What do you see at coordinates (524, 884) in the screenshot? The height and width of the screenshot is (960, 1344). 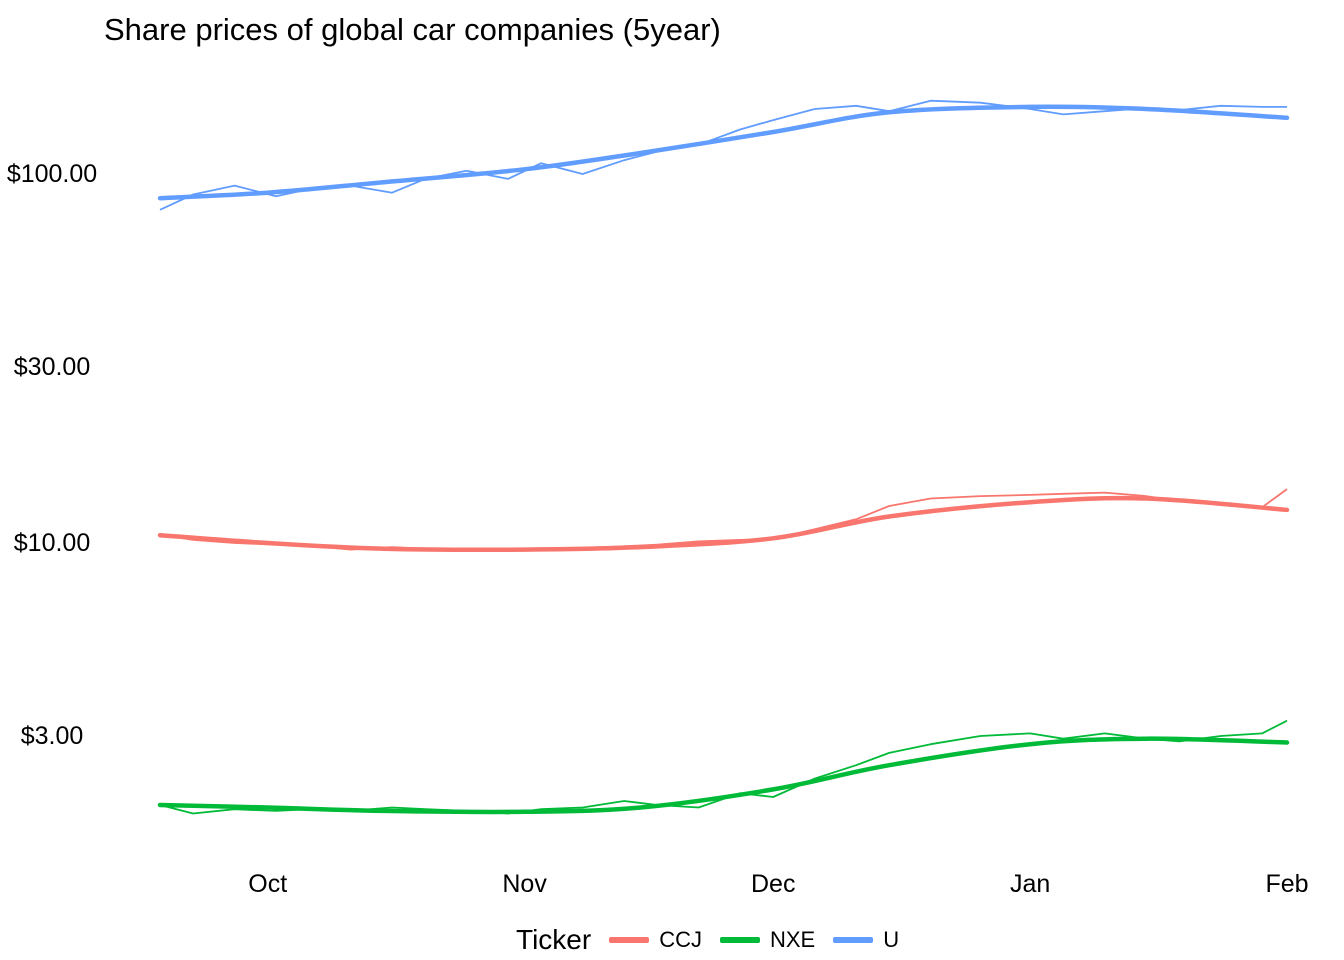 I see `x-tick-label: Nov` at bounding box center [524, 884].